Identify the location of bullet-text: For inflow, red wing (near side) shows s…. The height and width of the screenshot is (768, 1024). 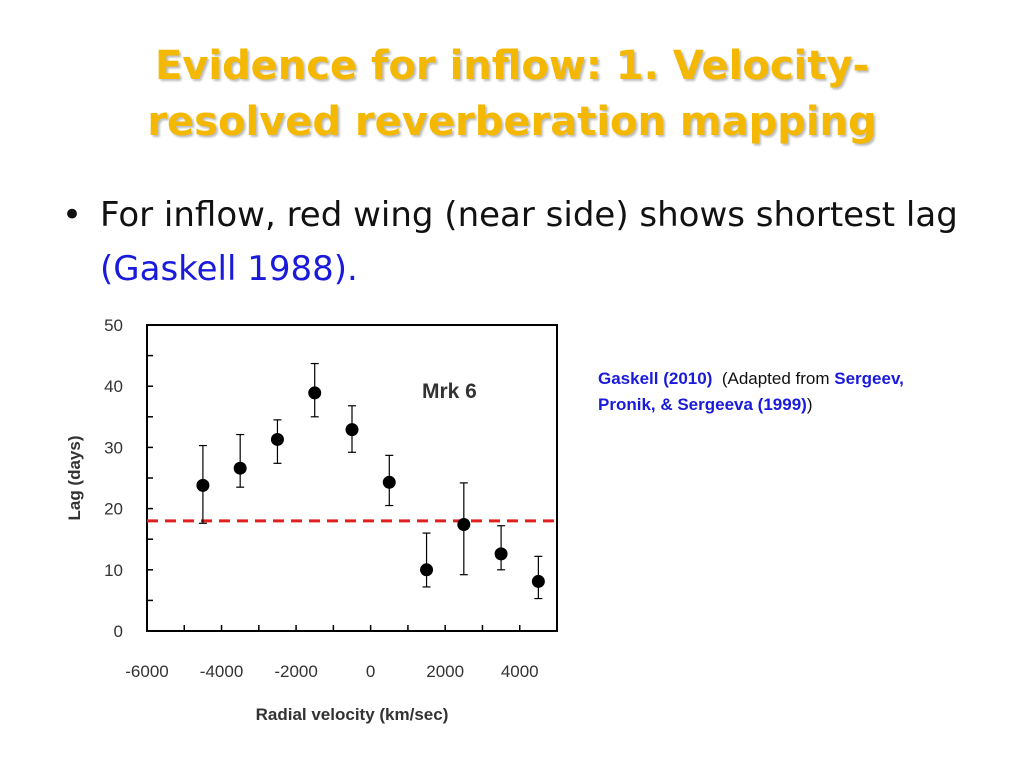
(541, 242).